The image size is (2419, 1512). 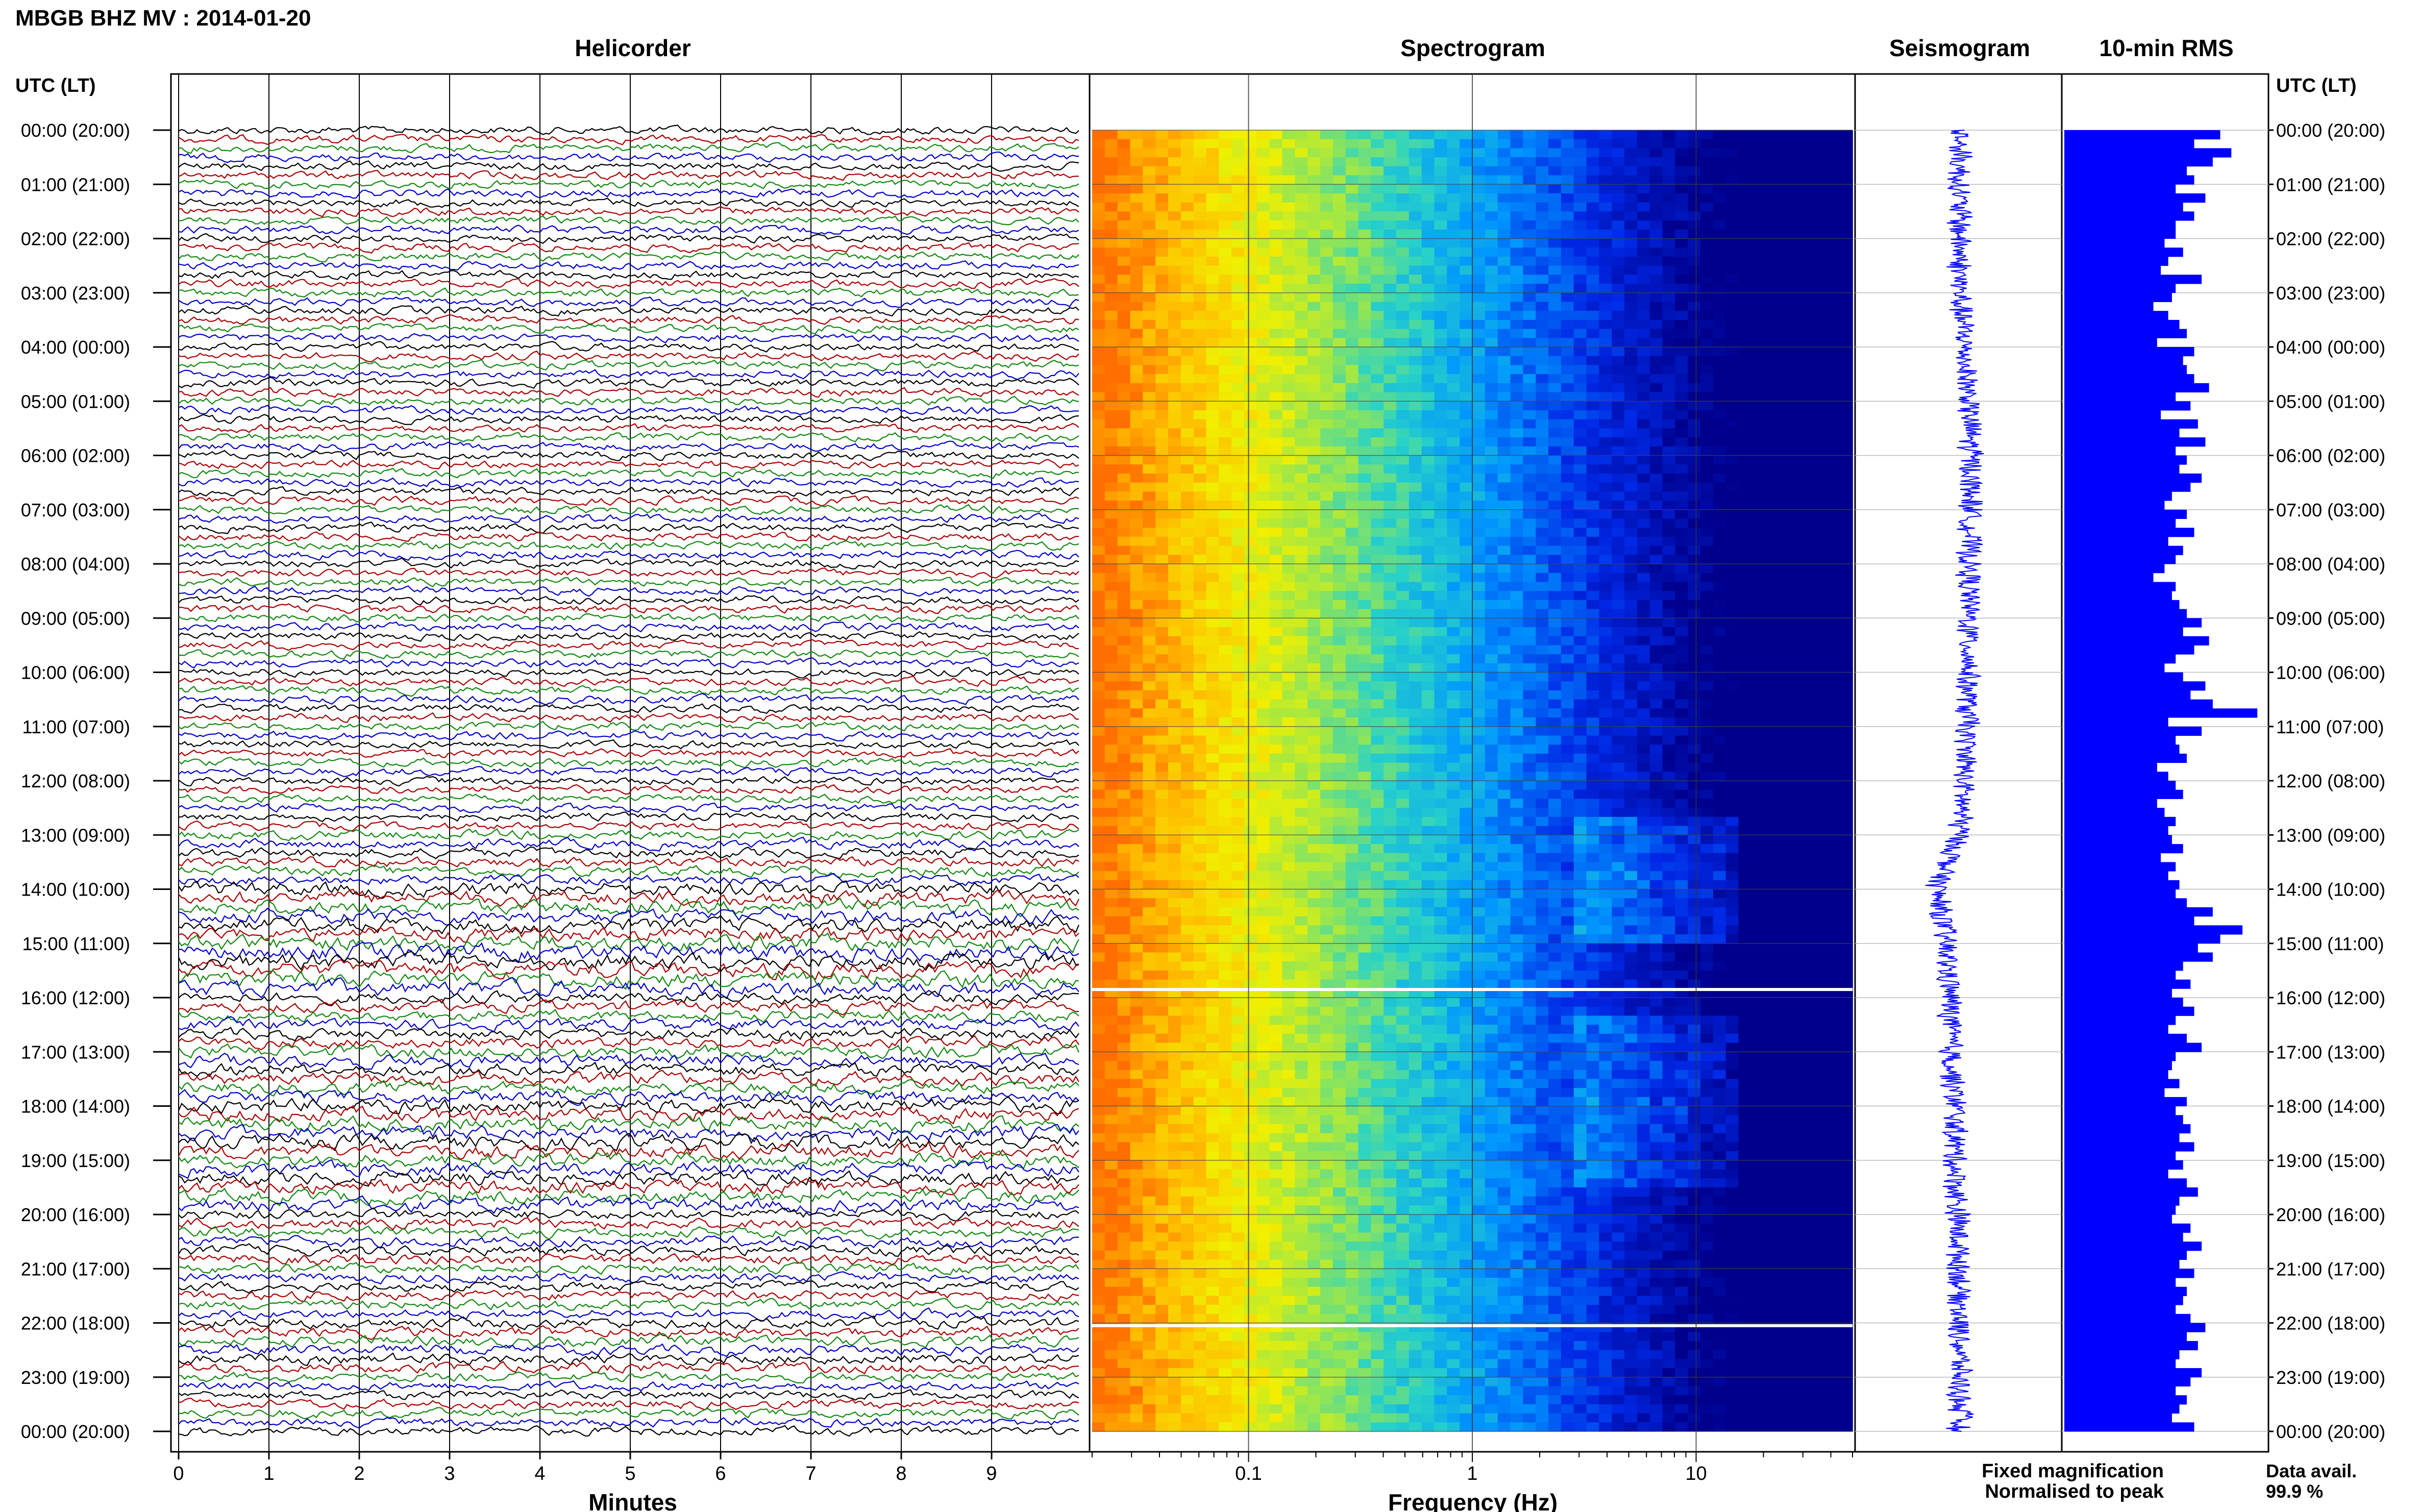 I want to click on helicorder-trace, so click(x=628, y=157).